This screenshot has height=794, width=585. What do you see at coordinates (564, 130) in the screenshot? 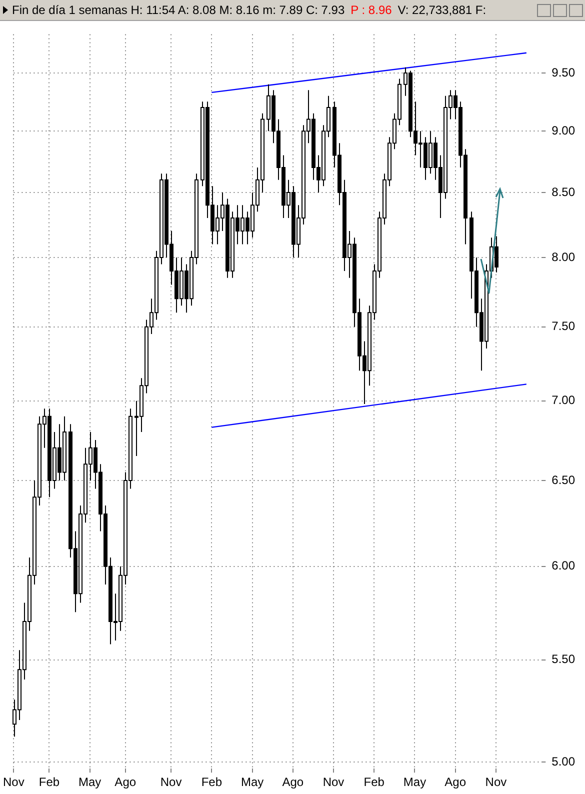
I see `y-tick-label: 9.00` at bounding box center [564, 130].